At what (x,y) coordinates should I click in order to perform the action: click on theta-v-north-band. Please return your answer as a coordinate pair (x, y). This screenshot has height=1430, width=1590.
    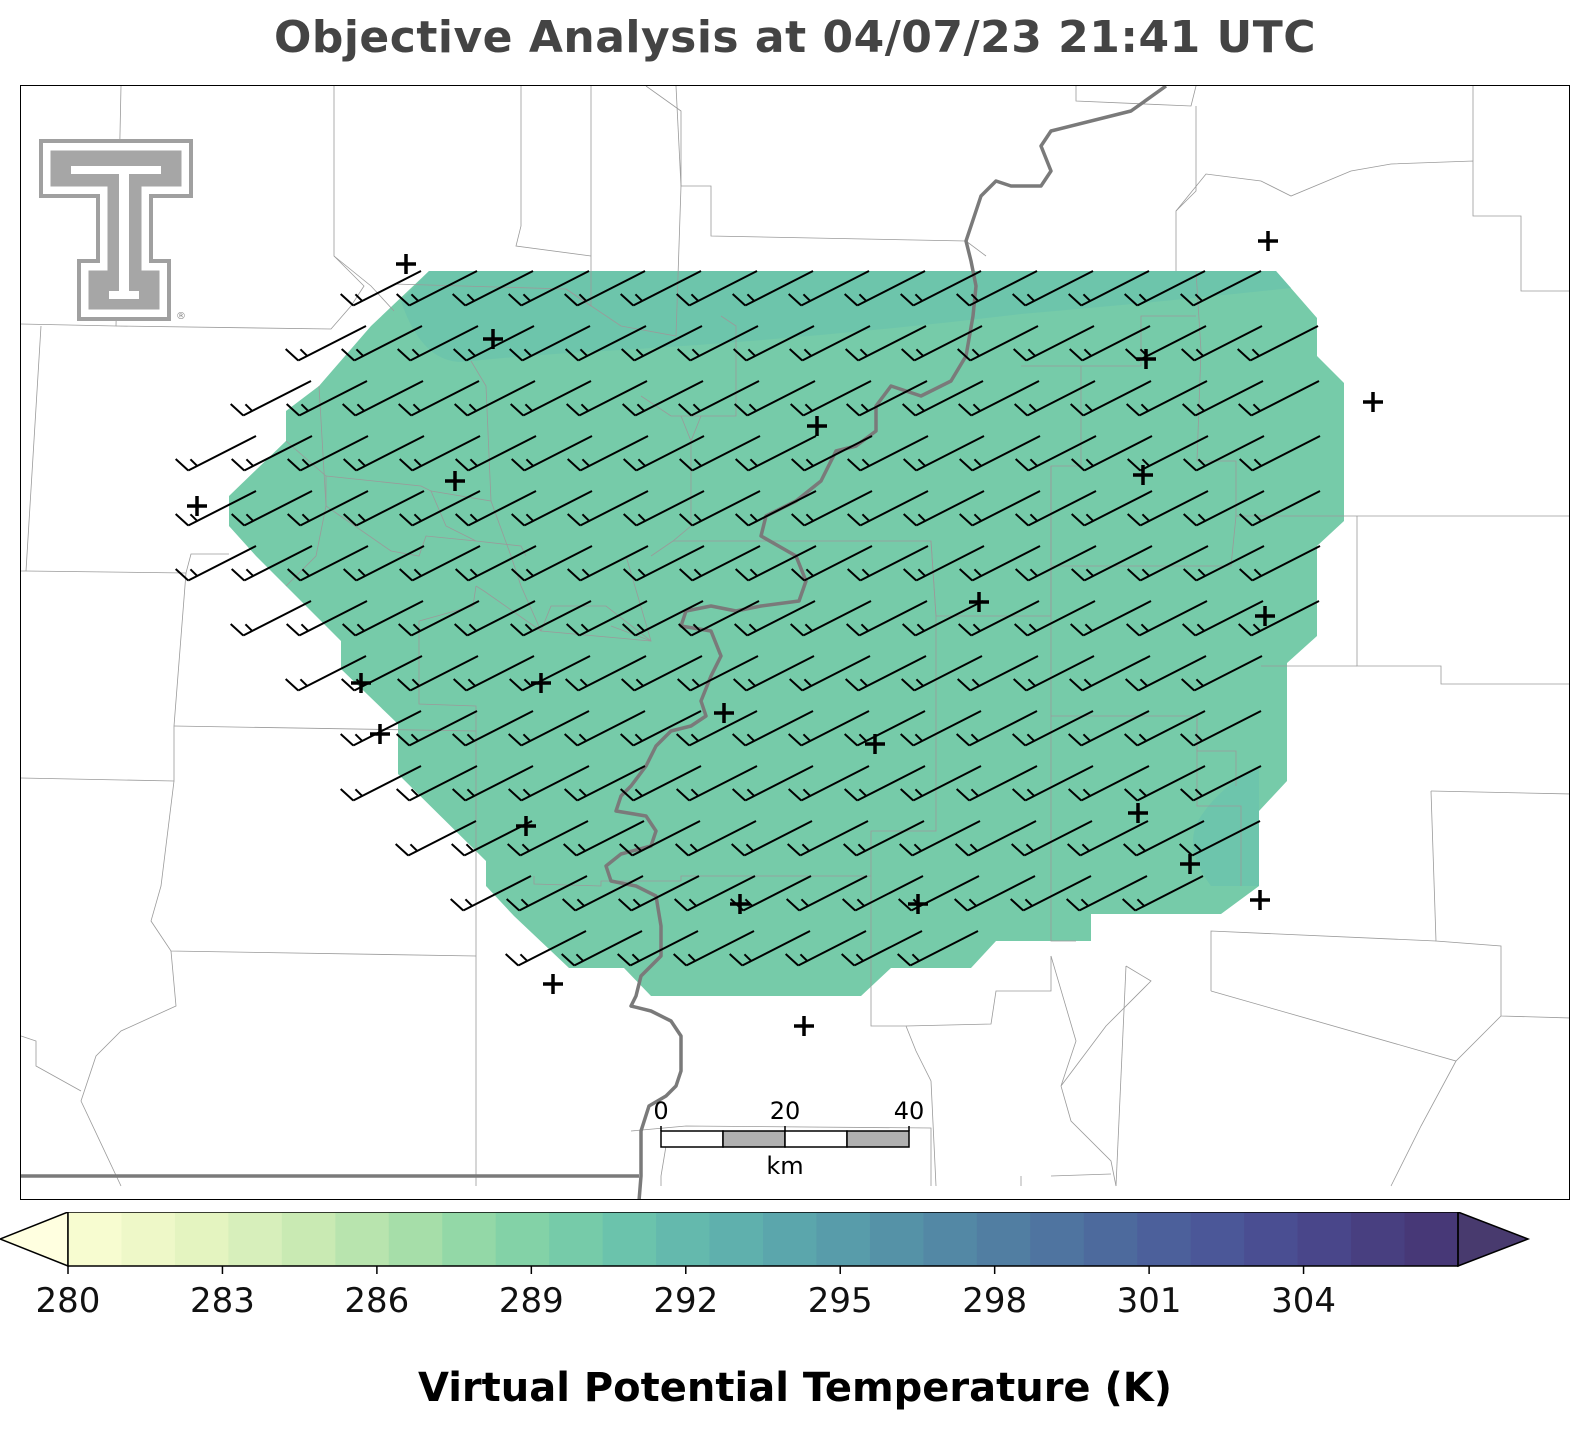
    Looking at the image, I should click on (846, 316).